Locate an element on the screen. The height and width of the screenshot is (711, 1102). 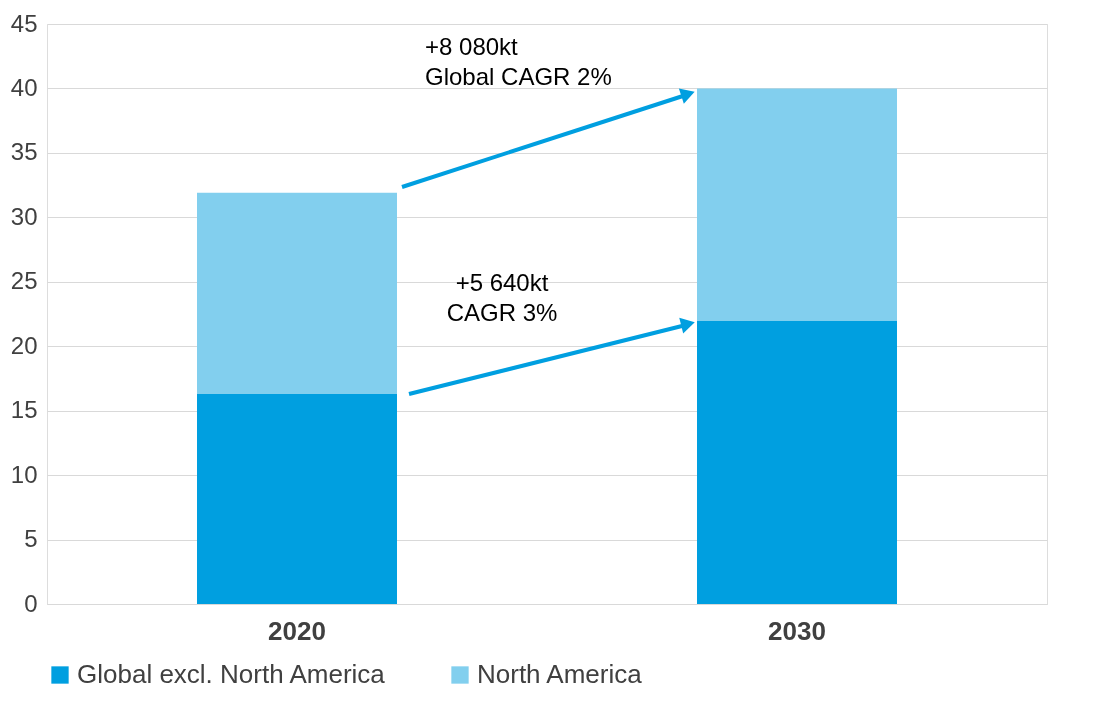
y-tick-label: 40 is located at coordinates (24, 87).